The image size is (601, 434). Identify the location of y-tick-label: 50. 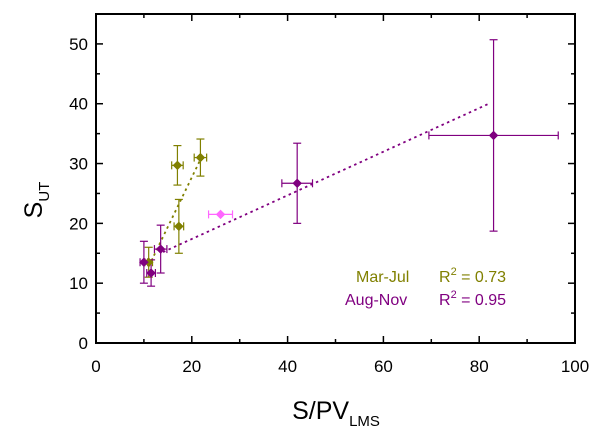
(78, 44).